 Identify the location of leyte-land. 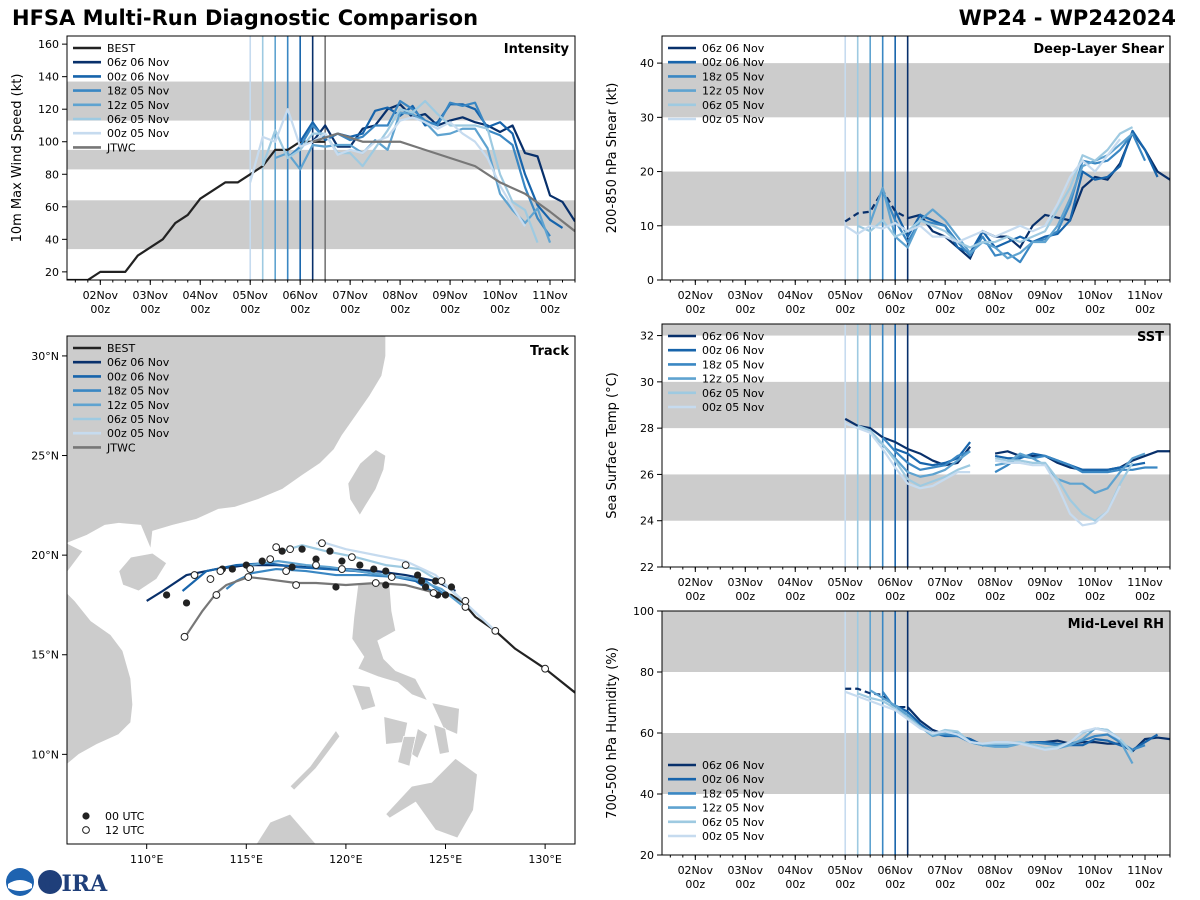
(441, 739).